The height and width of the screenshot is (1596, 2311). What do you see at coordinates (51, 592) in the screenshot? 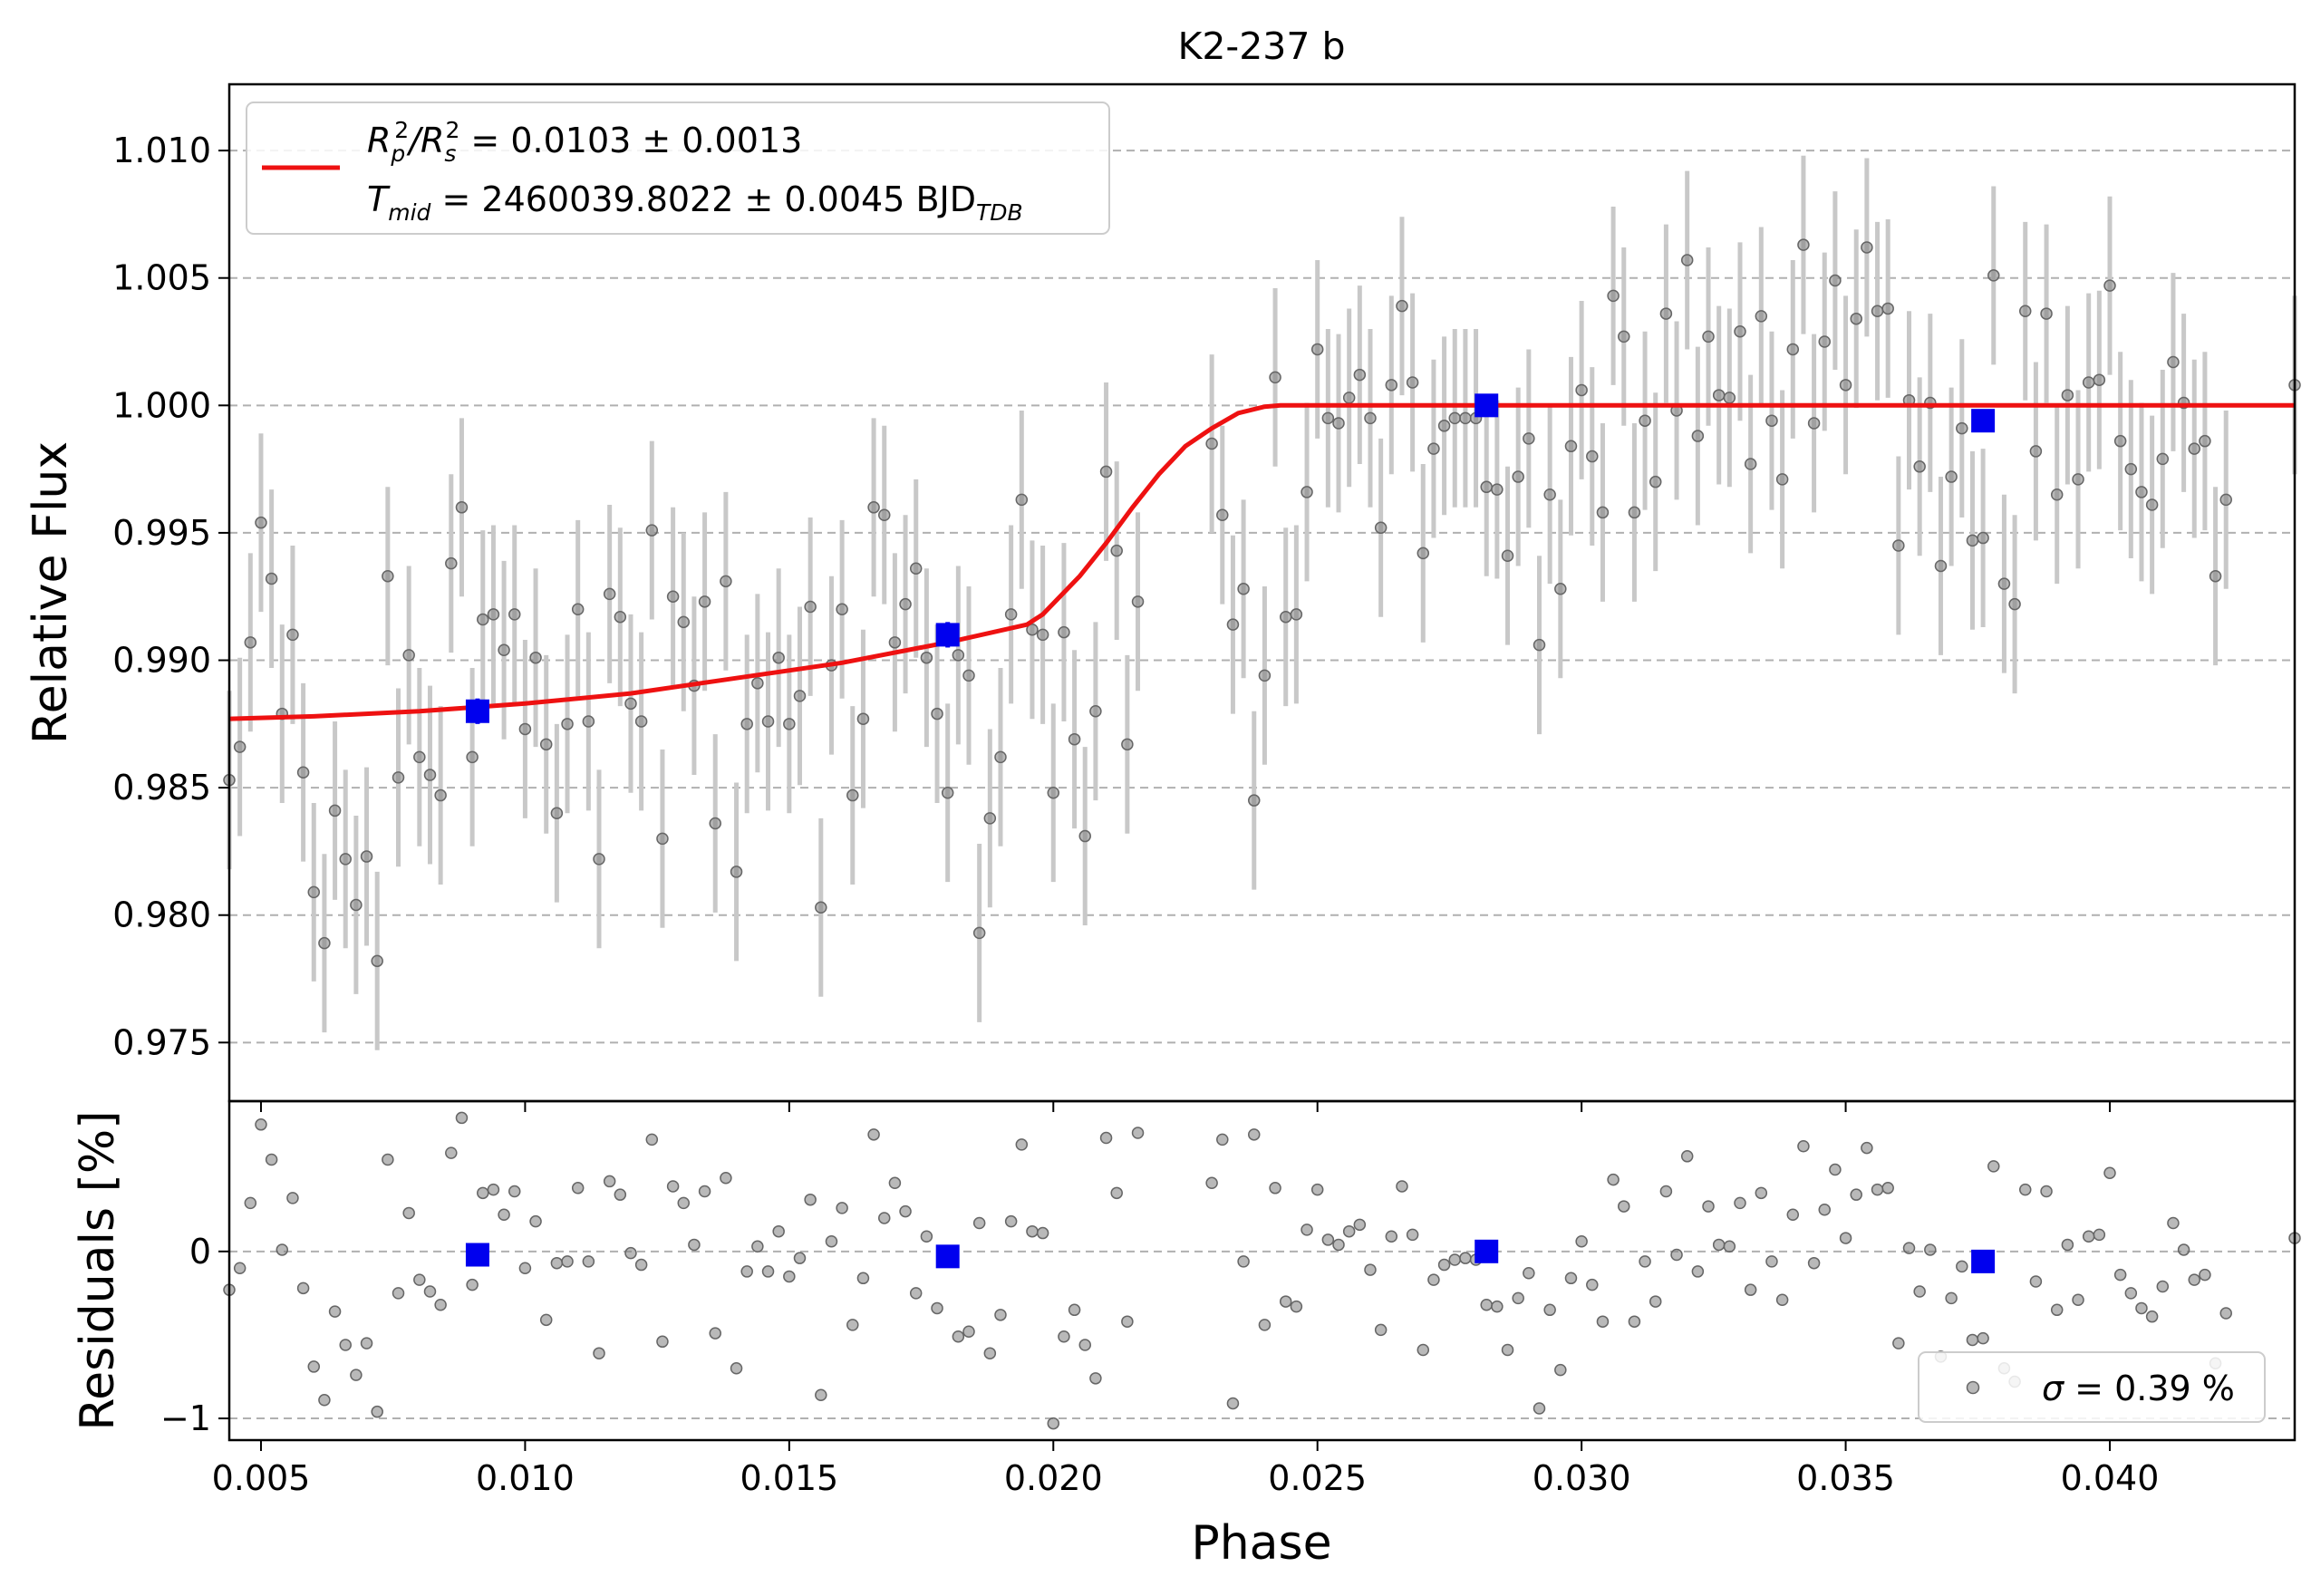
I see `top-ylabel: Relative Flux` at bounding box center [51, 592].